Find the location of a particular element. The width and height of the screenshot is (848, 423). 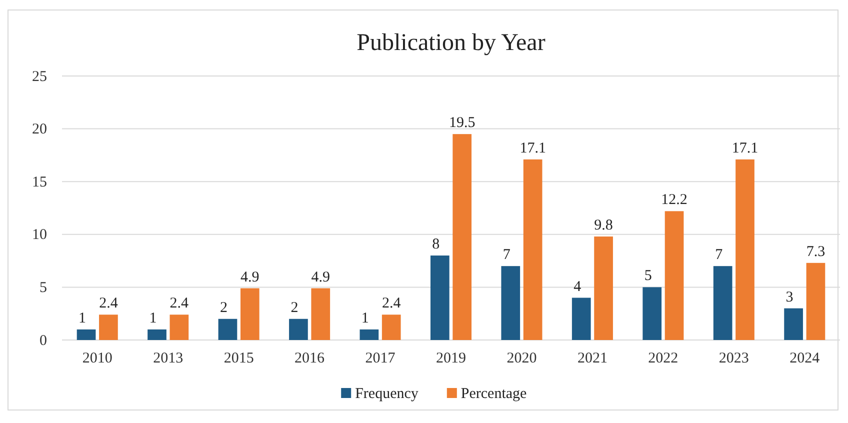

y-tick-label: 10 is located at coordinates (39, 235).